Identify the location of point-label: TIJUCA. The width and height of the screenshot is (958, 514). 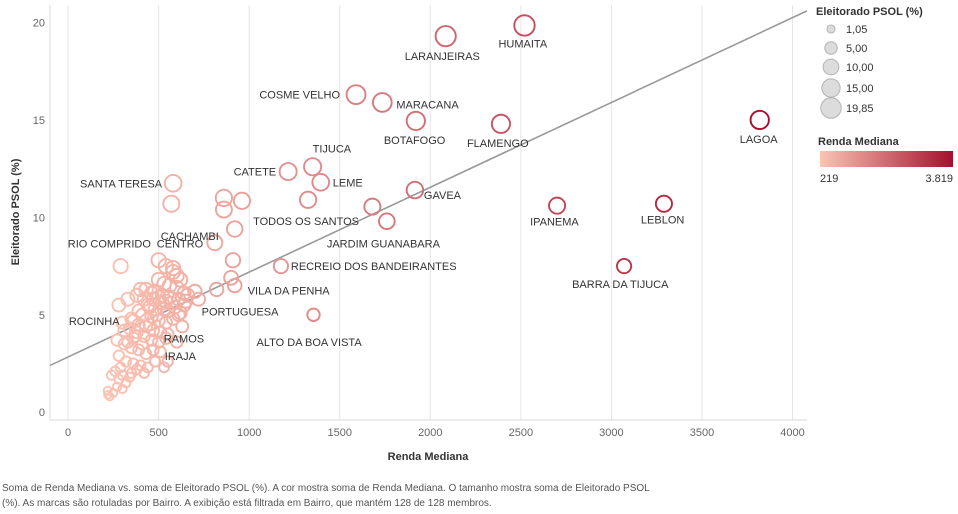
(332, 150).